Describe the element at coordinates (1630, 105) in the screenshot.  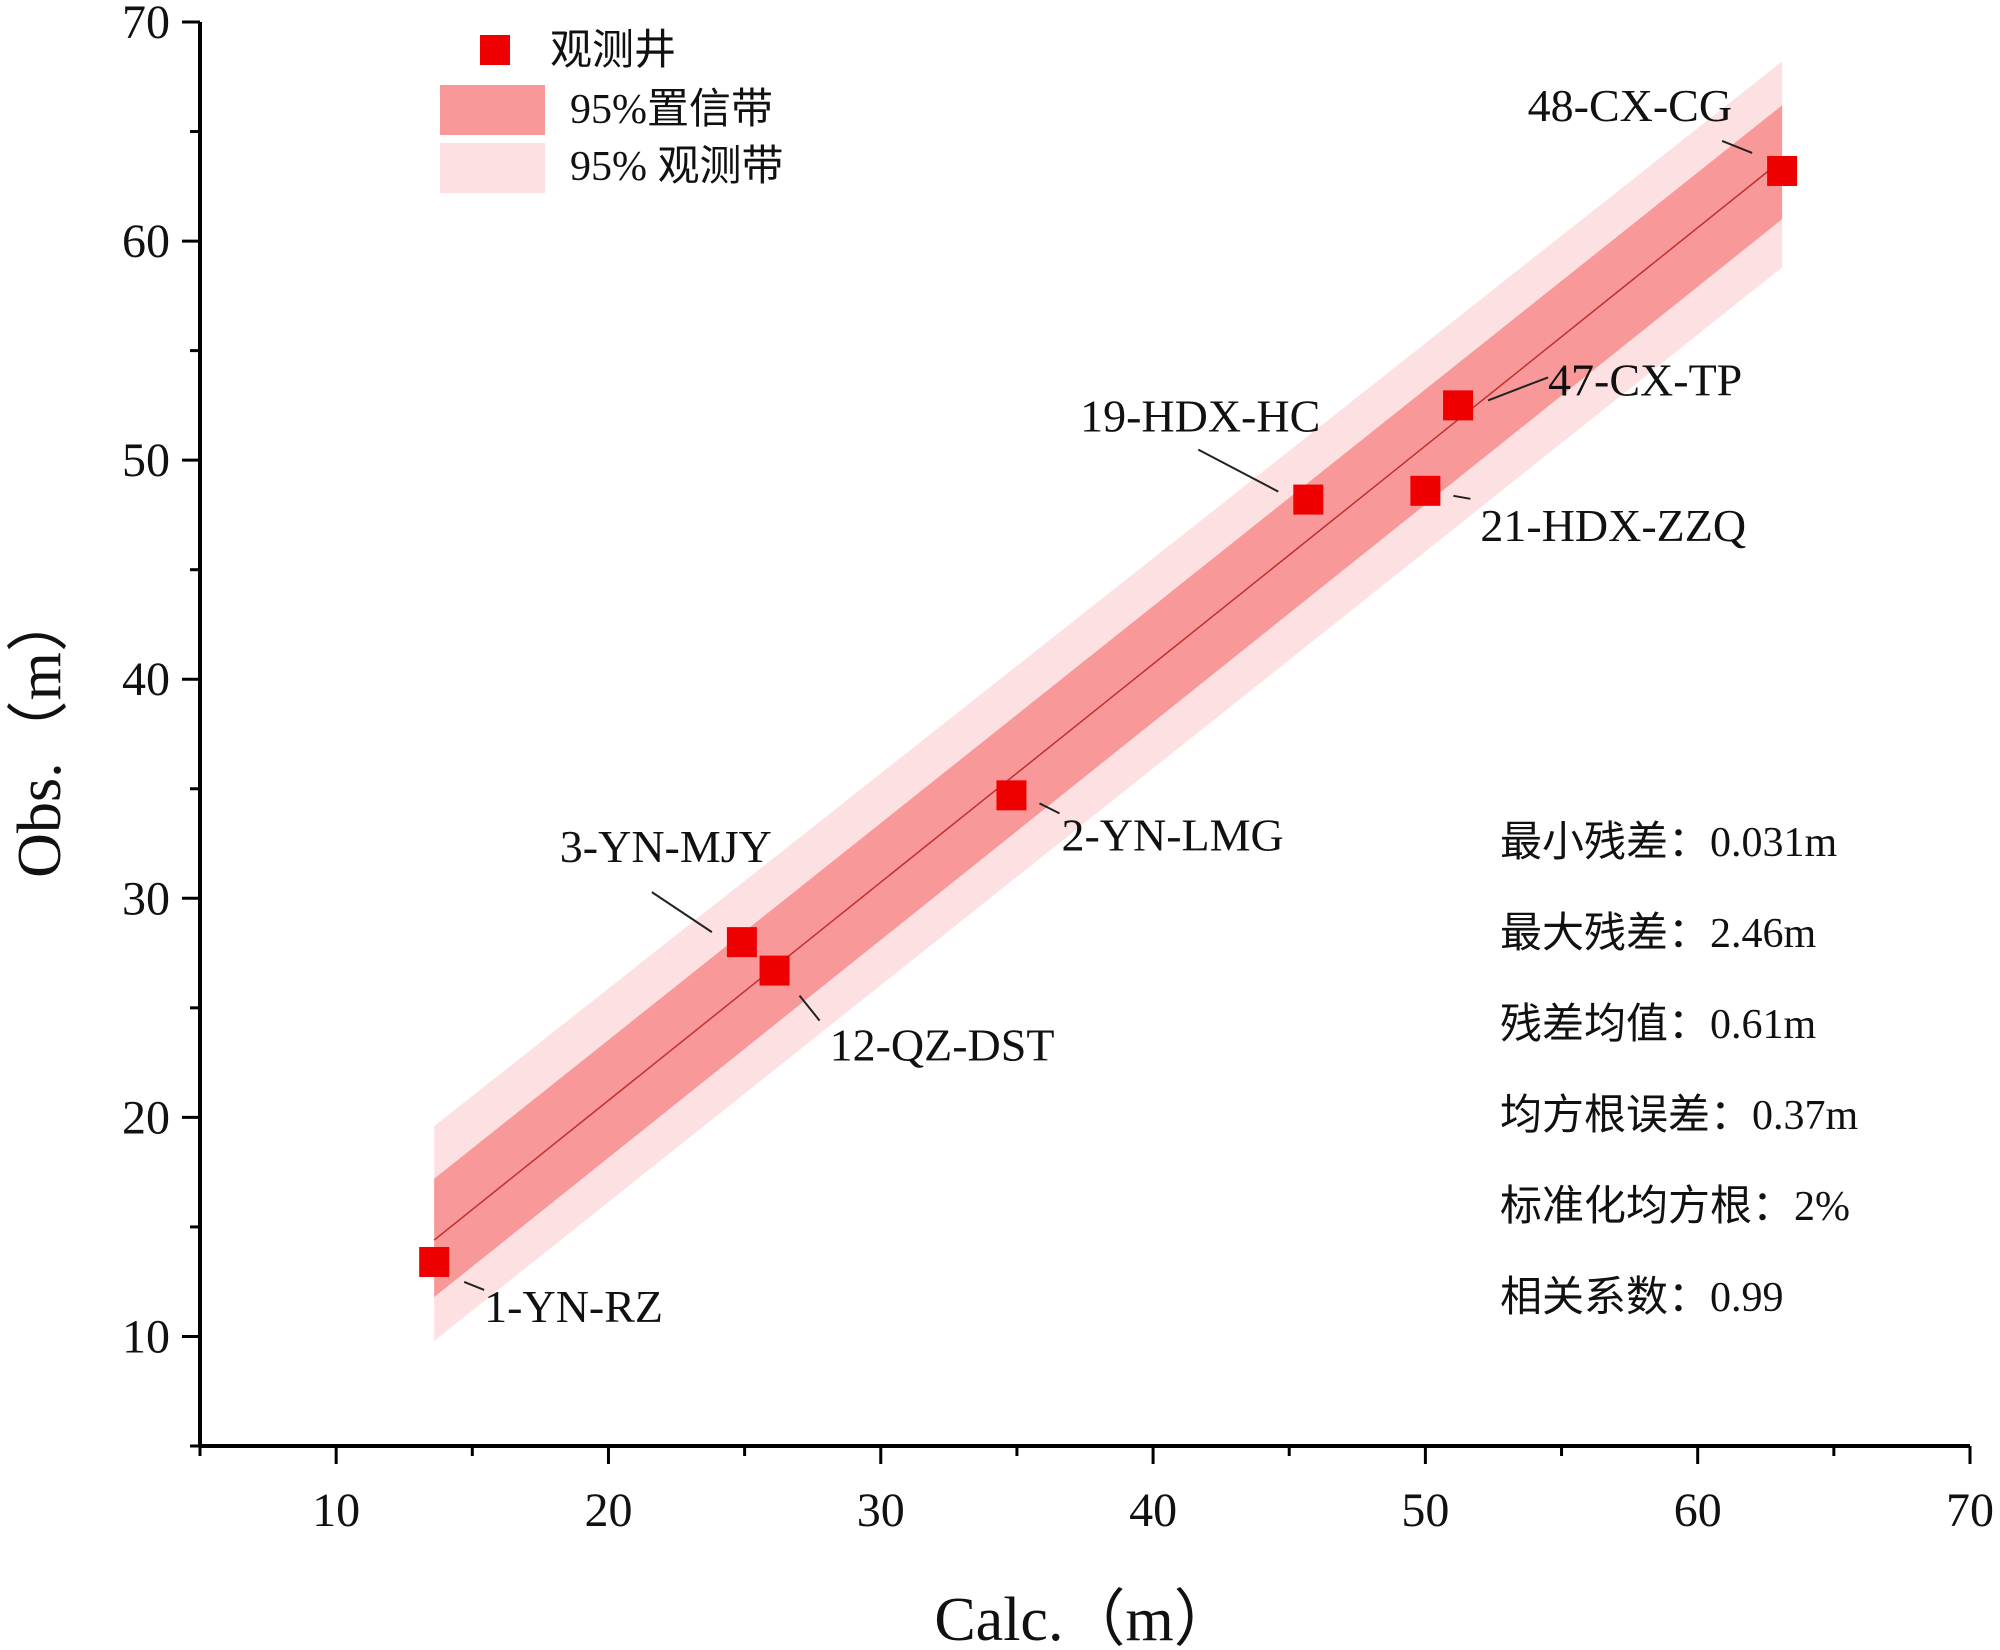
I see `point-label: 48-CX-CG` at that location.